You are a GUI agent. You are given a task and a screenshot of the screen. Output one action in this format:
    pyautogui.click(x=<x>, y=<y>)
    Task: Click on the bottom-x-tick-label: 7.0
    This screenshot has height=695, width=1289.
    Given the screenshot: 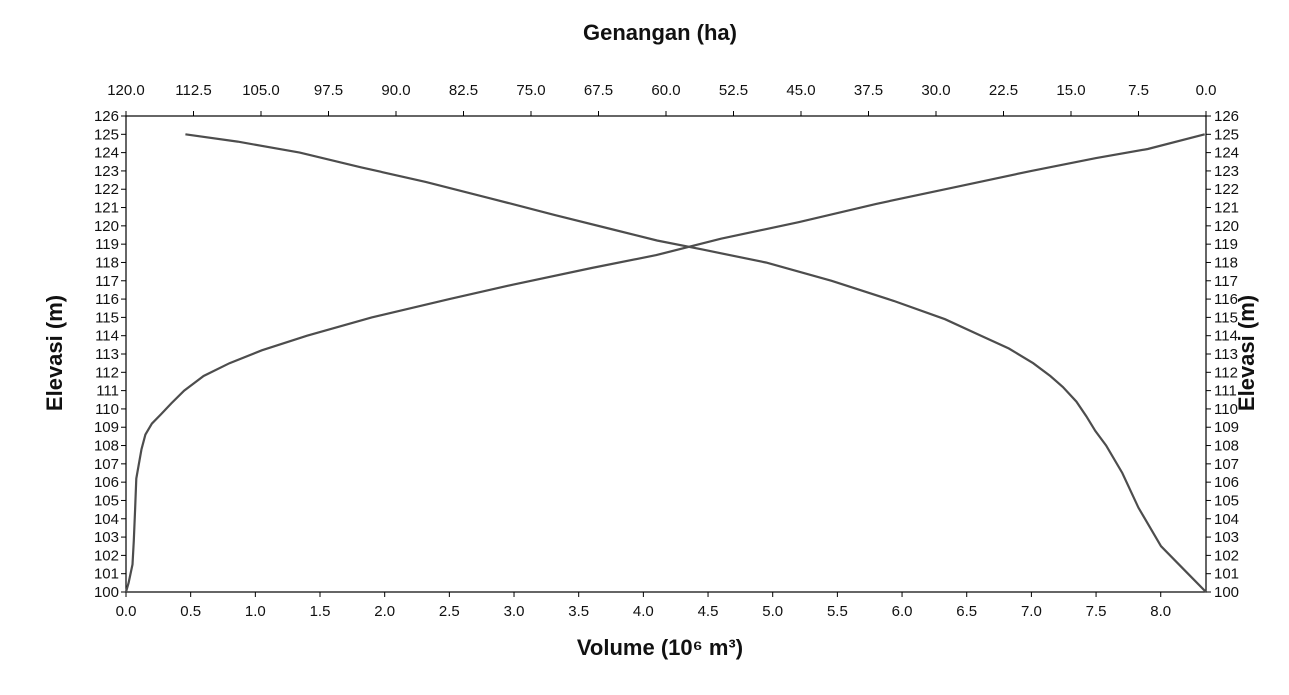 What is the action you would take?
    pyautogui.click(x=1031, y=611)
    